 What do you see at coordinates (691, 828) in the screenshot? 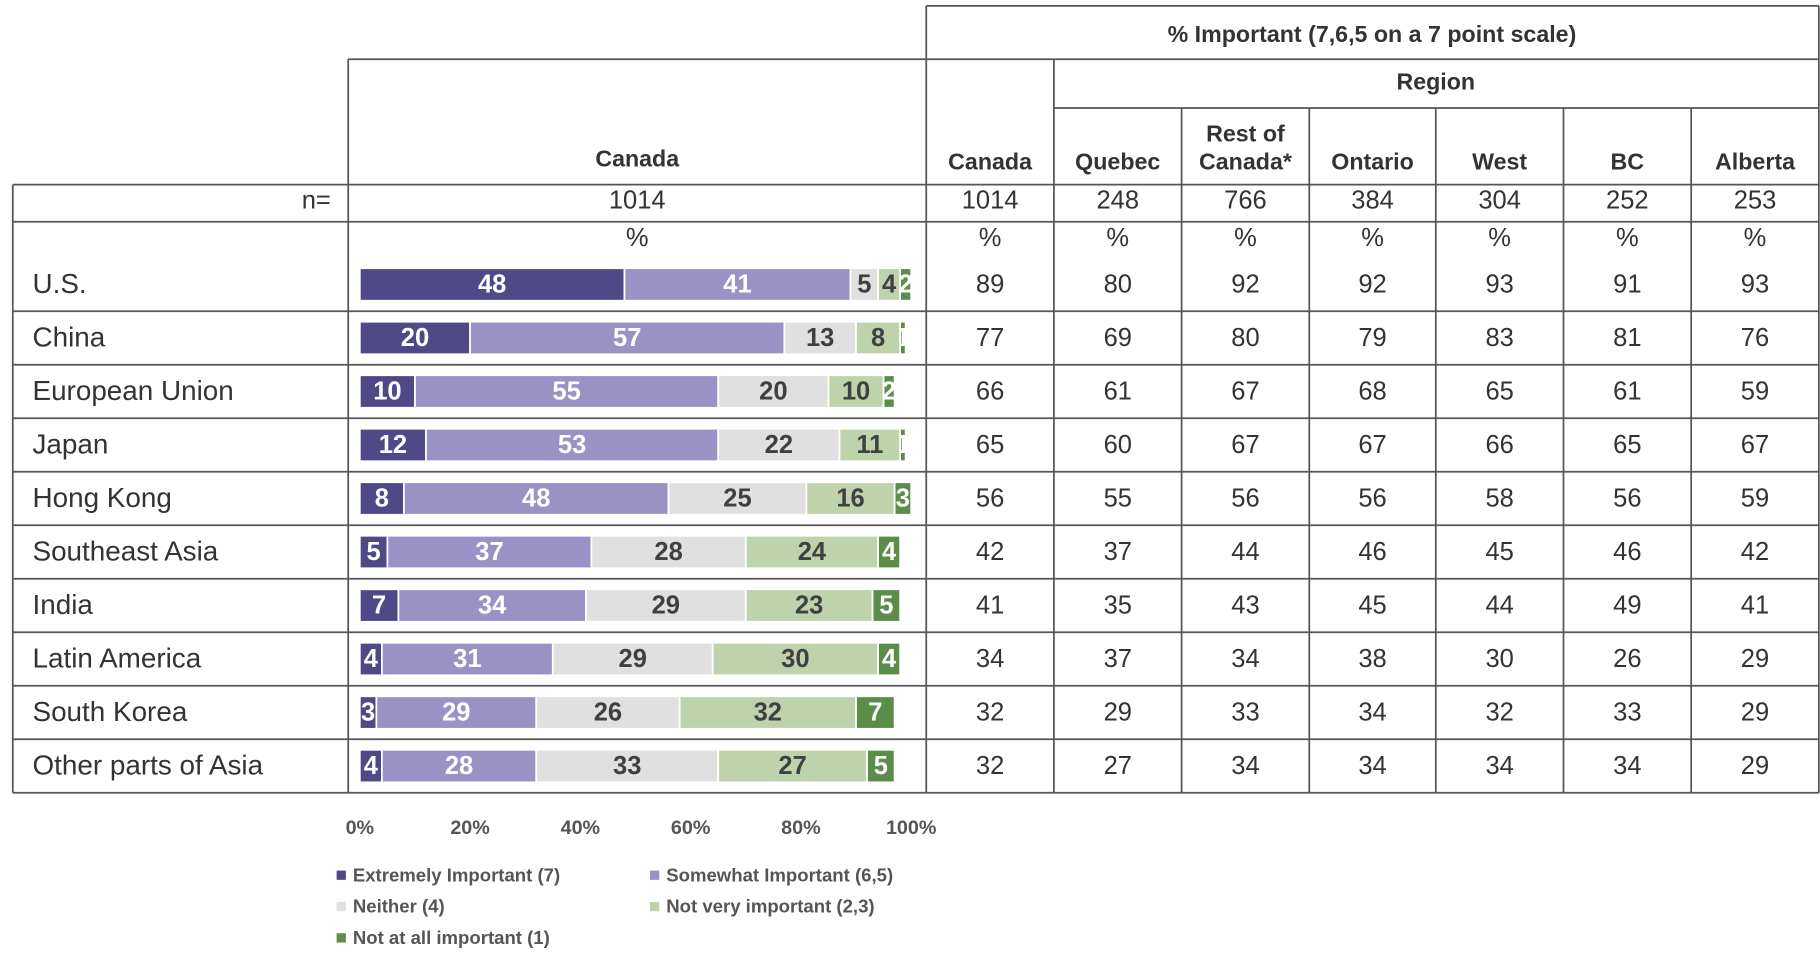
I see `x-tick-label: 60%` at bounding box center [691, 828].